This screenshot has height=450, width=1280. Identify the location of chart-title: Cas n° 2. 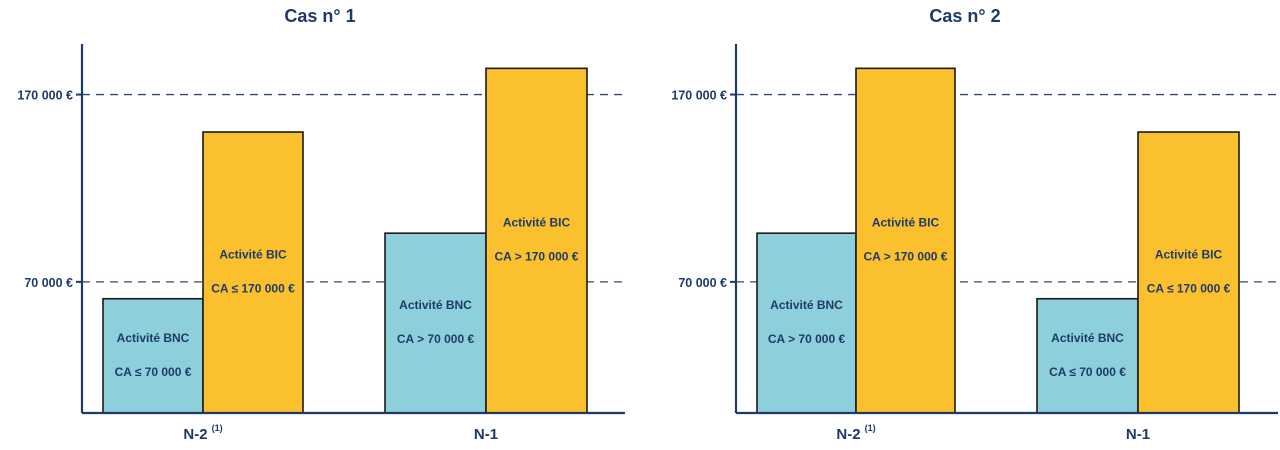
(964, 16).